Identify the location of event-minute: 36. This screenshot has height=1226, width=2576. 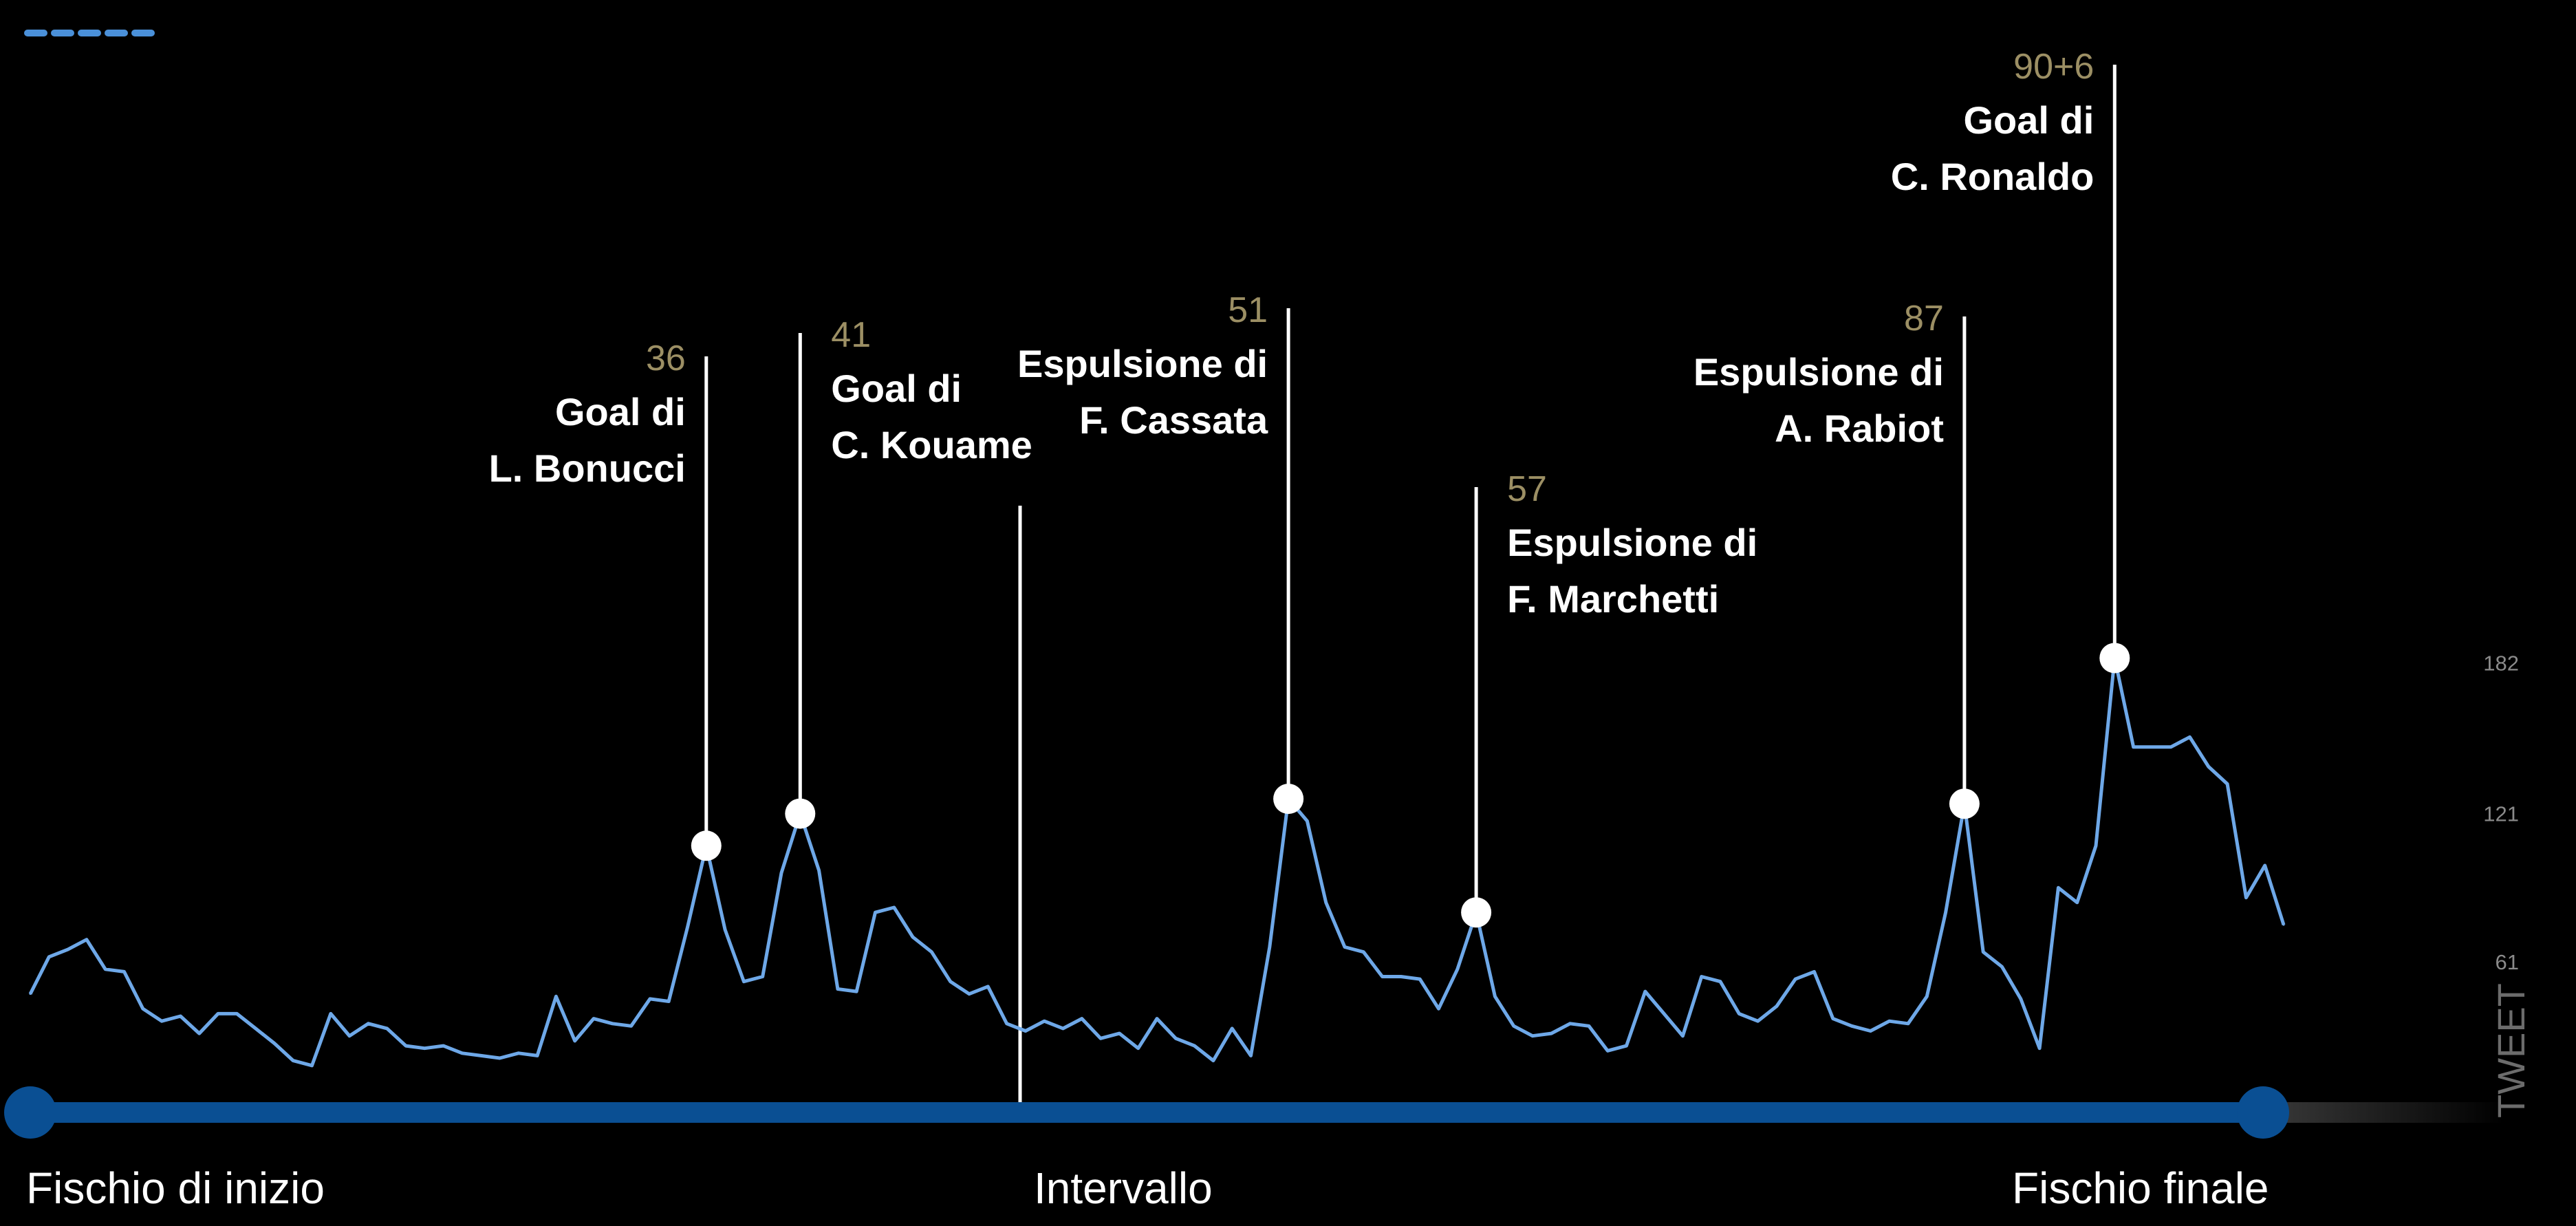
(666, 358).